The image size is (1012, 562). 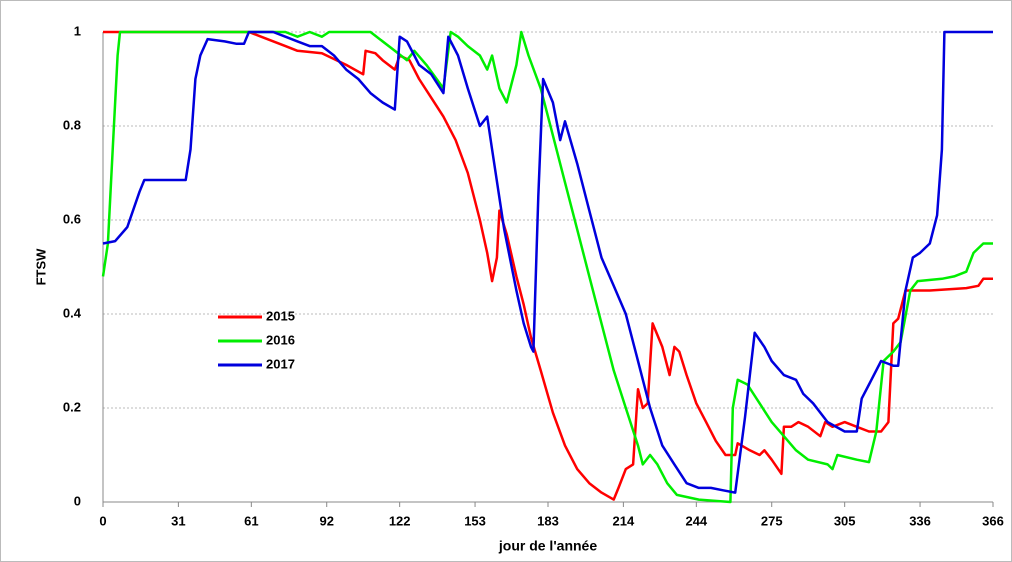 I want to click on x-tick-label: 305, so click(x=845, y=520).